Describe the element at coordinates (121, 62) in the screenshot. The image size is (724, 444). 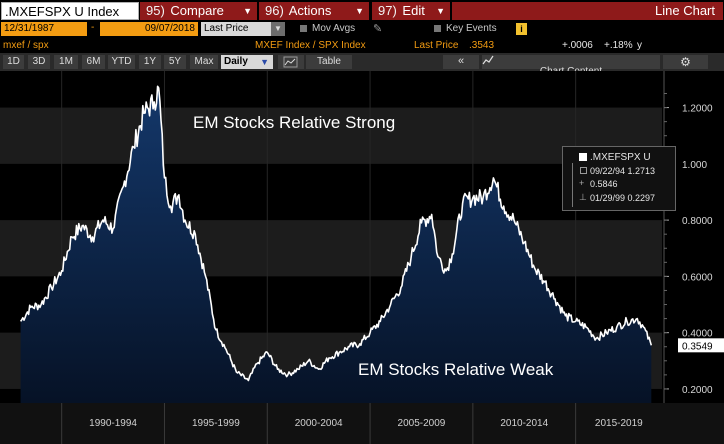
I see `period-button-ytd: YTD` at that location.